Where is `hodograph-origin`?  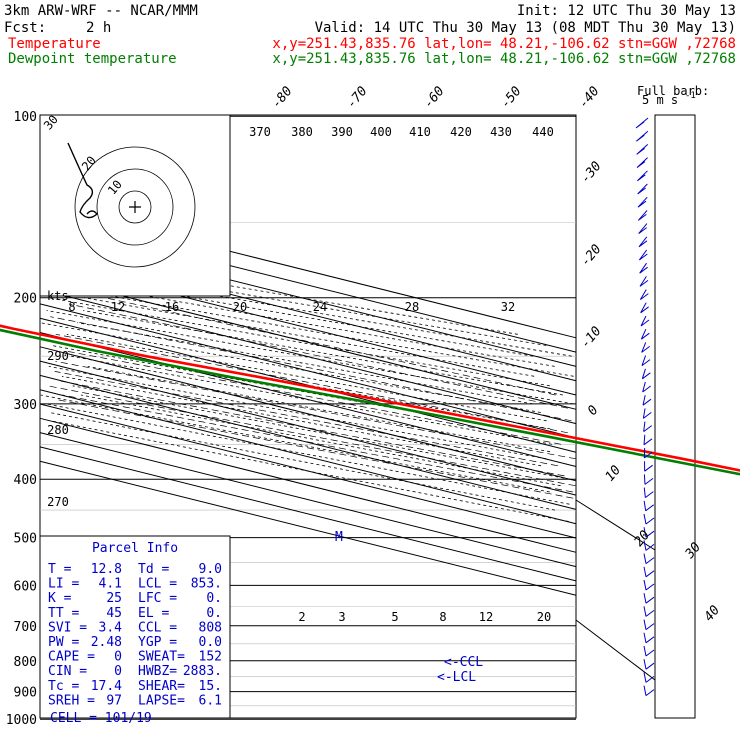 hodograph-origin is located at coordinates (135, 207).